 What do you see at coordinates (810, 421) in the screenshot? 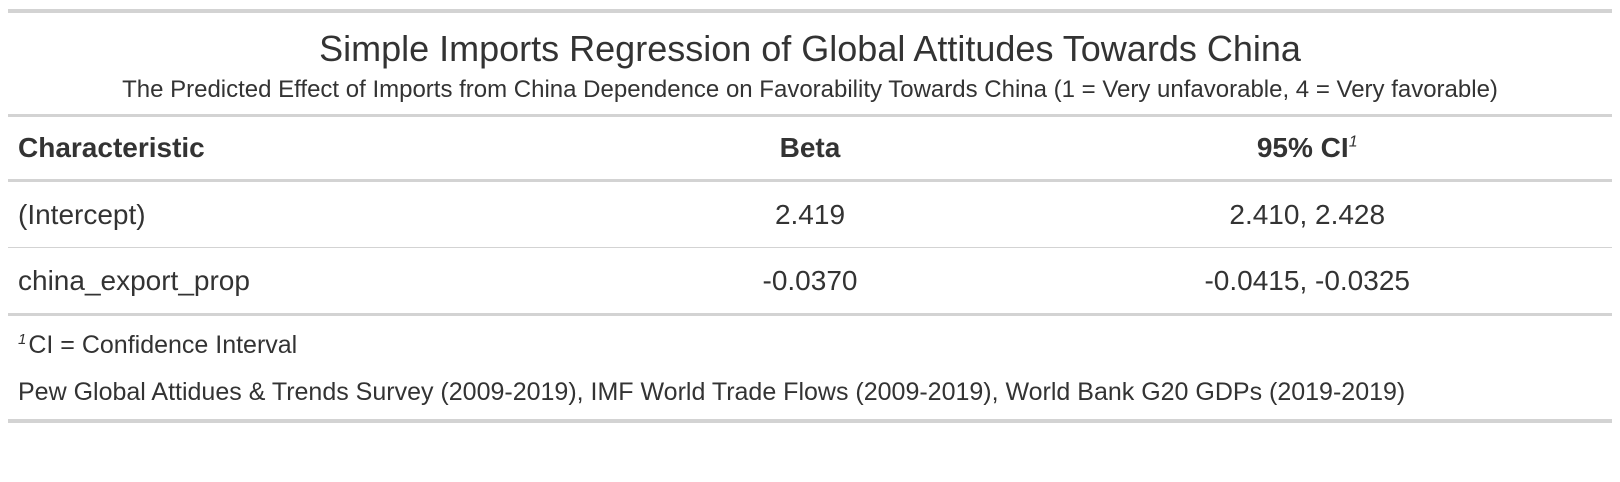
I see `bottom-rule` at bounding box center [810, 421].